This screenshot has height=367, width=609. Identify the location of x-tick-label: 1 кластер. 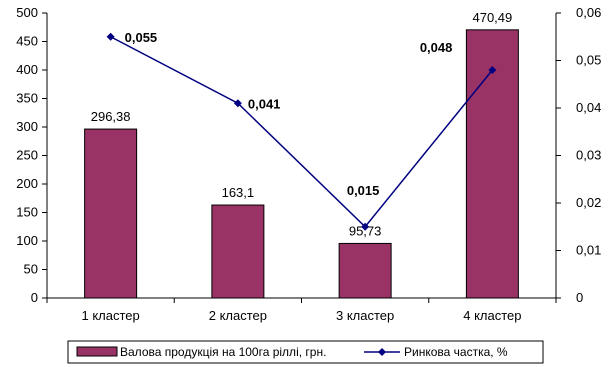
(110, 315).